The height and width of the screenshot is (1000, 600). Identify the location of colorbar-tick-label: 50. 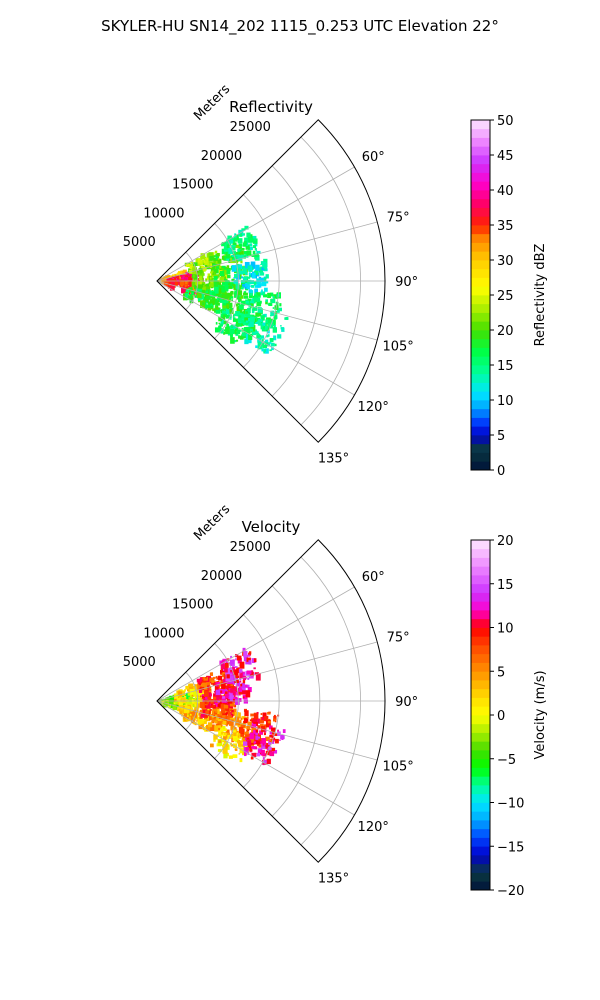
(505, 121).